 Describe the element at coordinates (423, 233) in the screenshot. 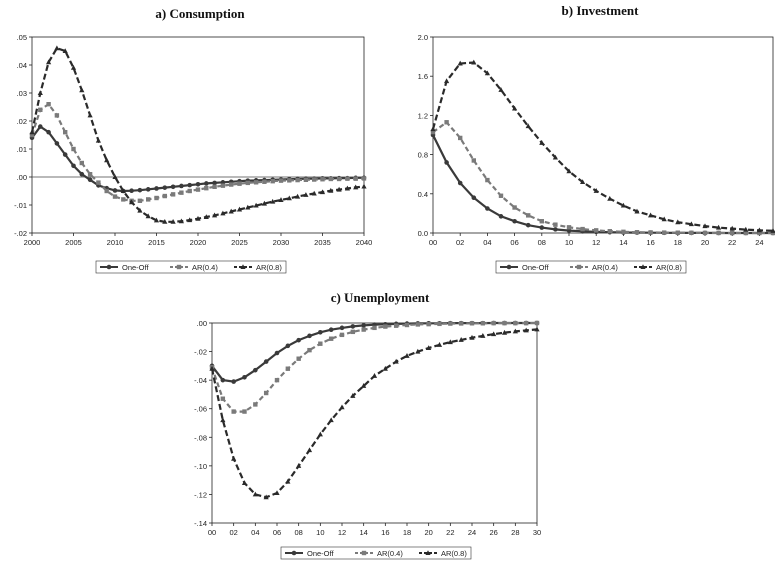

I see `y-tick-label: 0.0` at that location.